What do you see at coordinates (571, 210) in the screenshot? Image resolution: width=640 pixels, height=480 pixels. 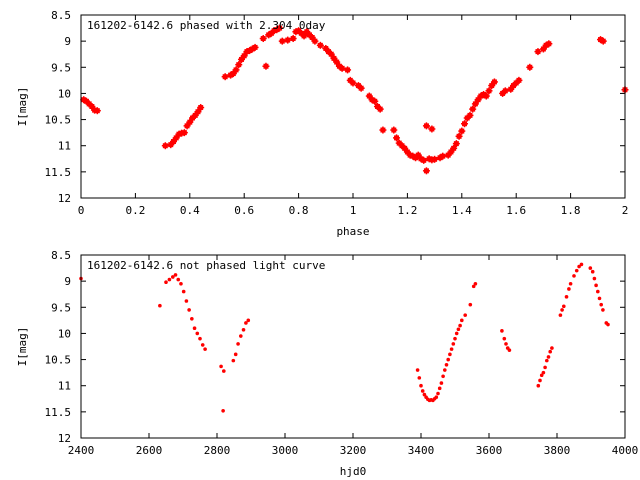 I see `x-tick-label: 1.8` at bounding box center [571, 210].